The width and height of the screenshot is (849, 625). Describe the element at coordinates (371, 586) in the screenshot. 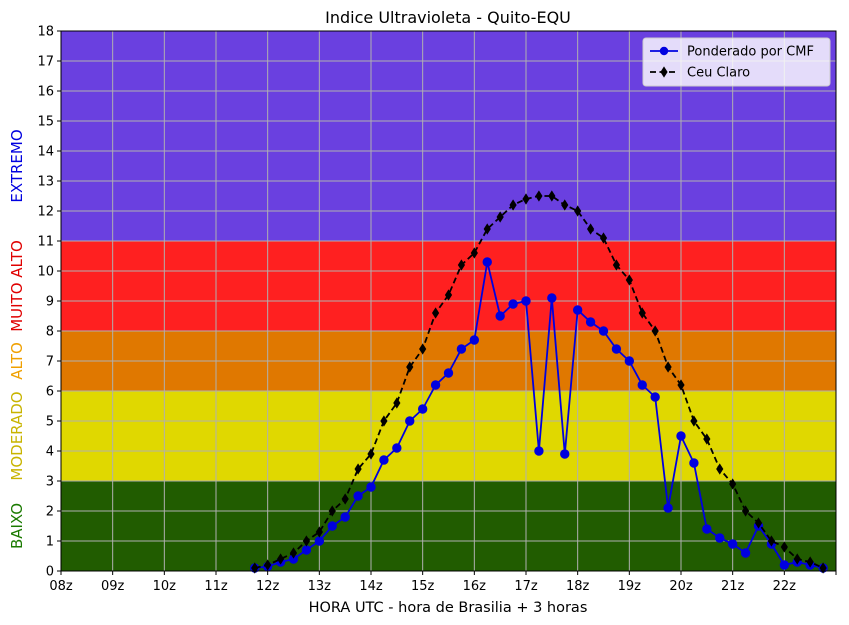

I see `x-tick-label: 14z` at that location.